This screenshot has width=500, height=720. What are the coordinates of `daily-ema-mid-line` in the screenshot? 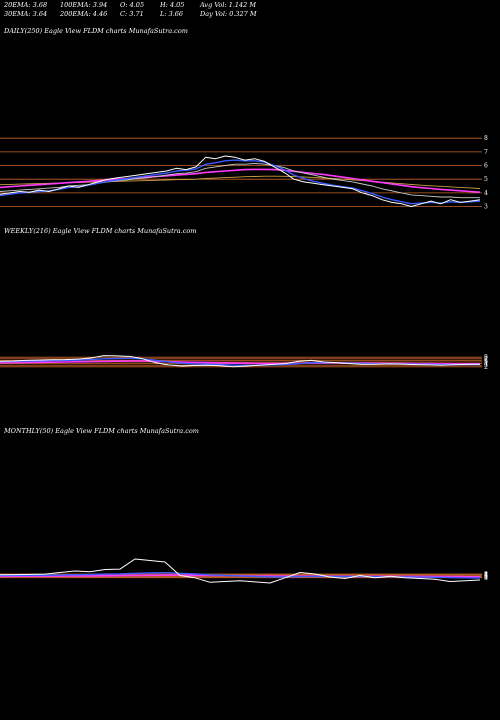 It's located at (240, 181).